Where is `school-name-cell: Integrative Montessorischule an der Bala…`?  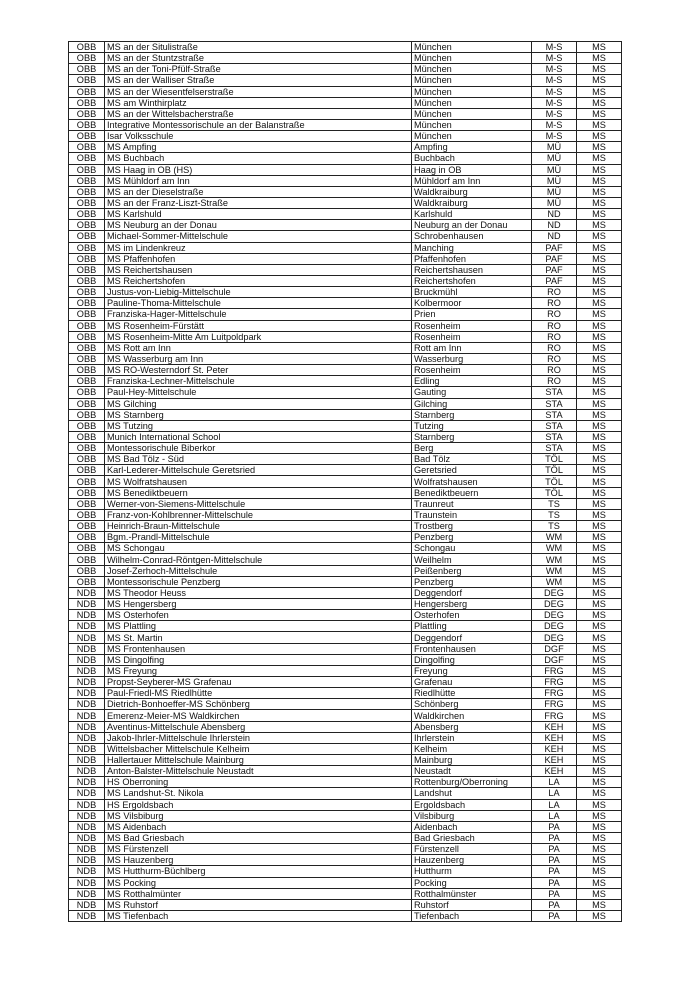
school-name-cell: Integrative Montessorischule an der Bala… is located at coordinates (258, 125).